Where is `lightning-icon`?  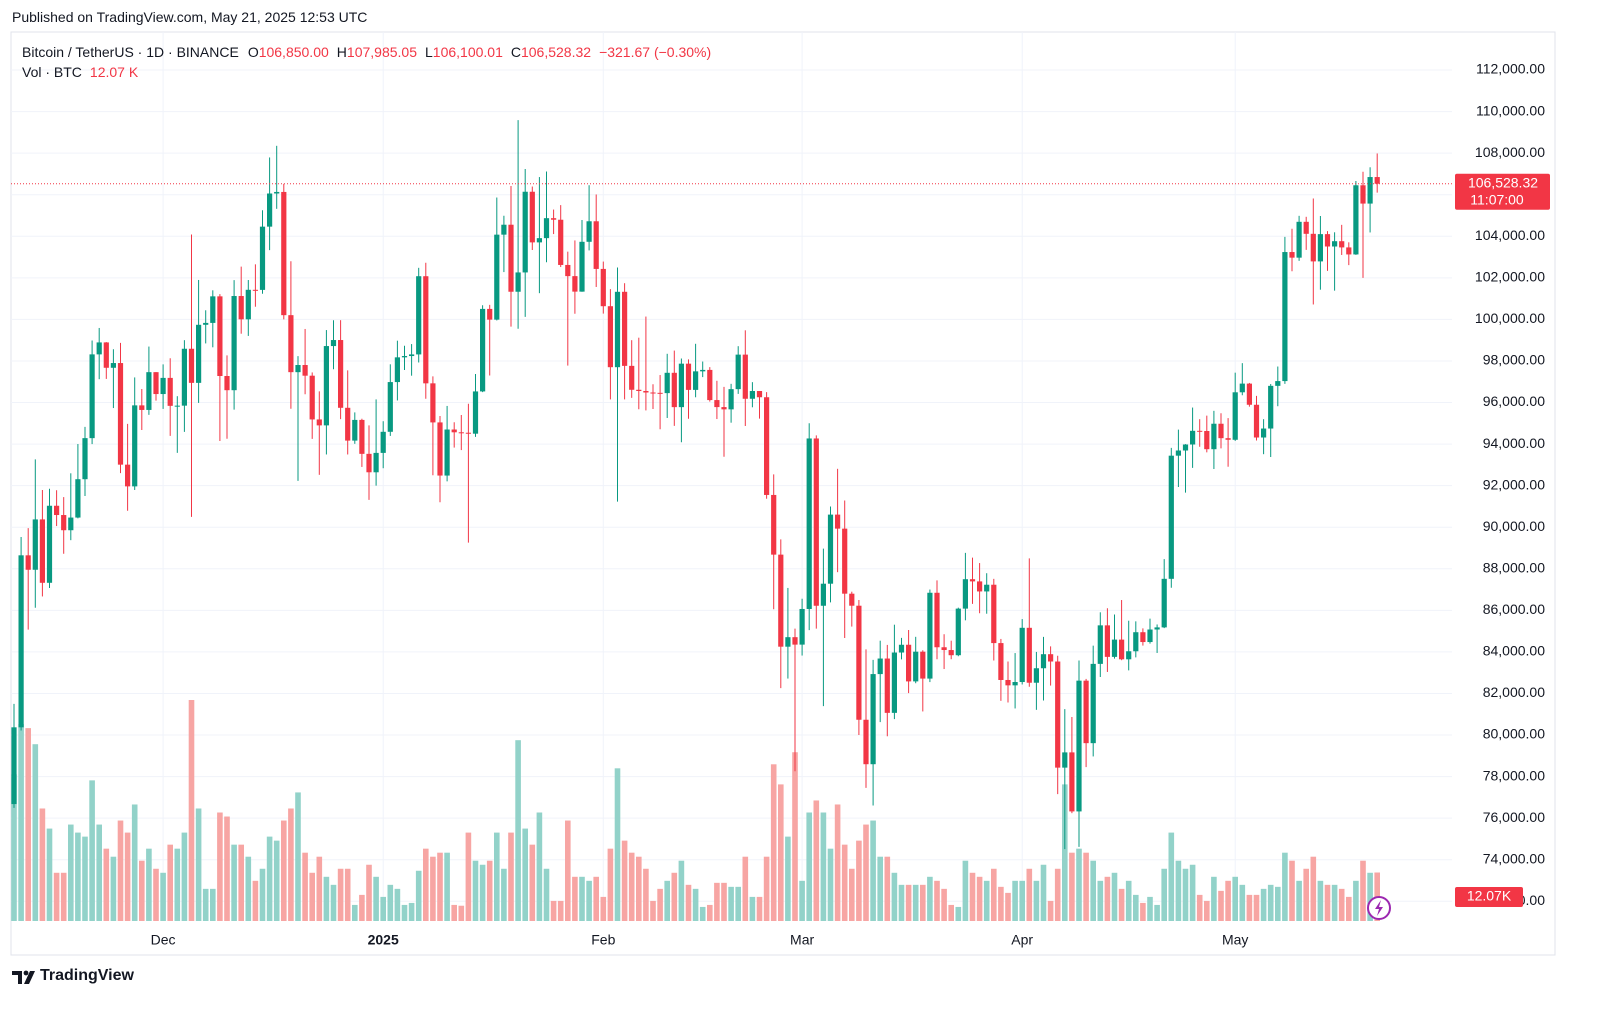
lightning-icon is located at coordinates (1379, 908).